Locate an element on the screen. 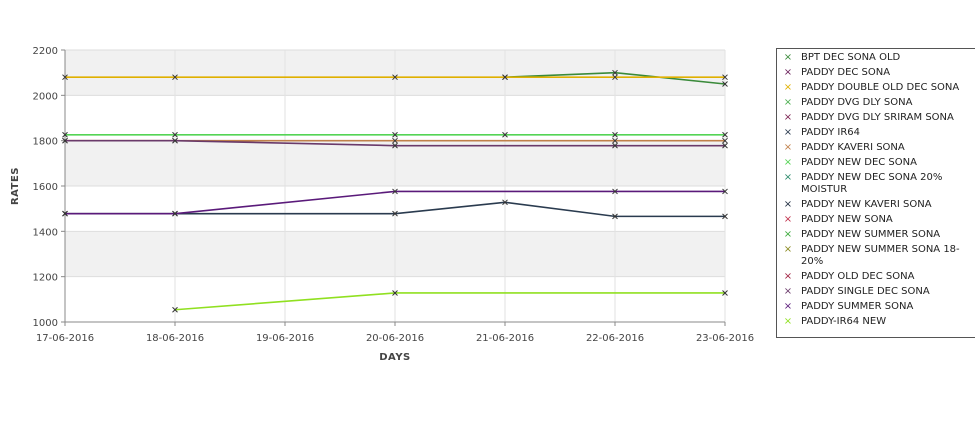 Image resolution: width=975 pixels, height=429 pixels. legend-label: PADDY SUMMER SONA is located at coordinates (857, 306).